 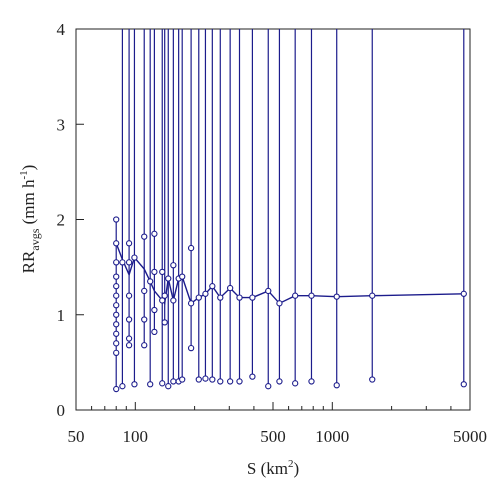 I want to click on x-tick-label: 50, so click(x=76, y=436).